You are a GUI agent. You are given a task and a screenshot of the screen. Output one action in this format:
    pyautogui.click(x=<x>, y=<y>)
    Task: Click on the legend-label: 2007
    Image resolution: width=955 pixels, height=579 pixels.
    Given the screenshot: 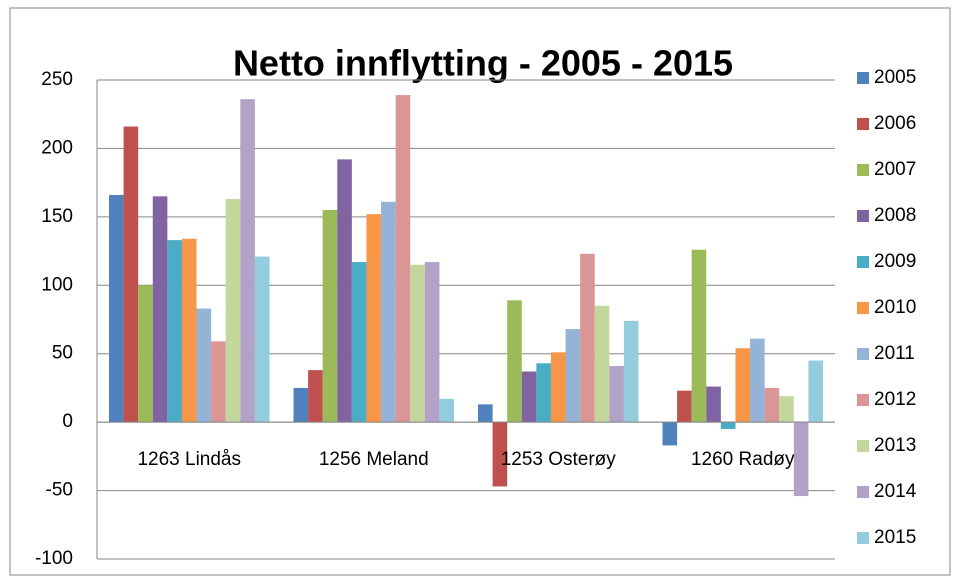 What is the action you would take?
    pyautogui.click(x=895, y=169)
    